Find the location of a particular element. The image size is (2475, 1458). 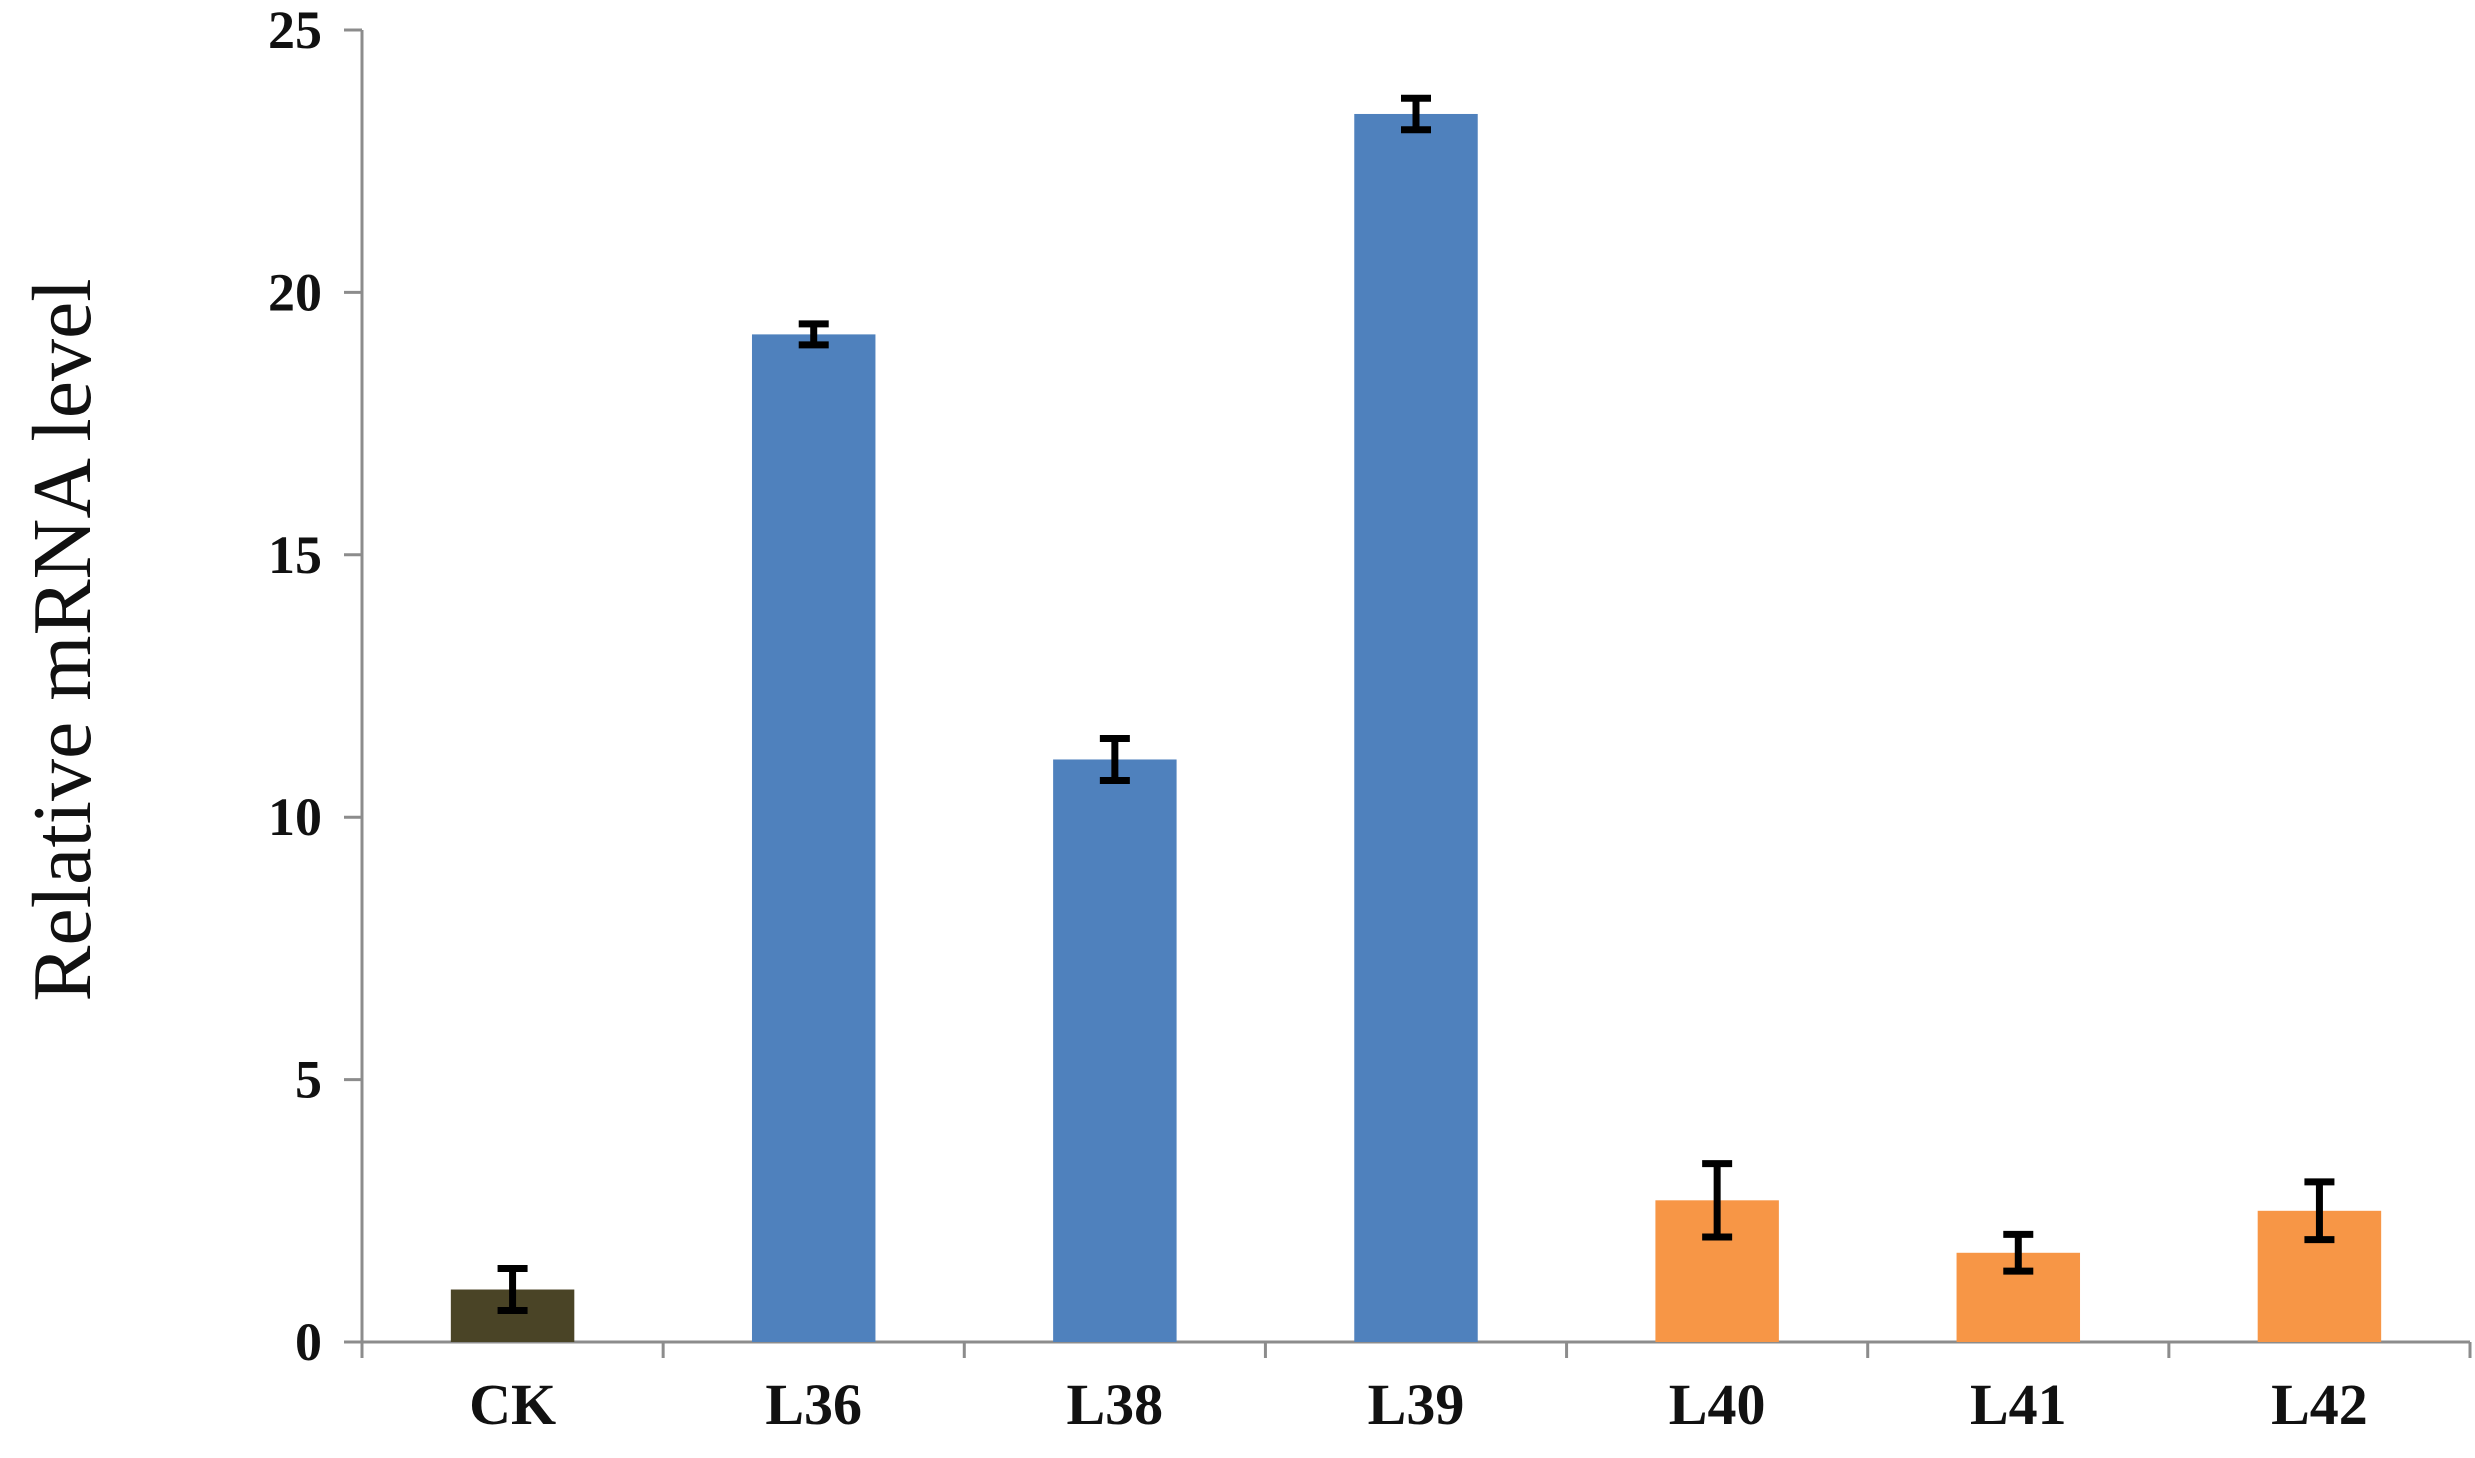

x-axis: CK L36 L38 L39 L40 L41 L42 is located at coordinates (1416, 1388).